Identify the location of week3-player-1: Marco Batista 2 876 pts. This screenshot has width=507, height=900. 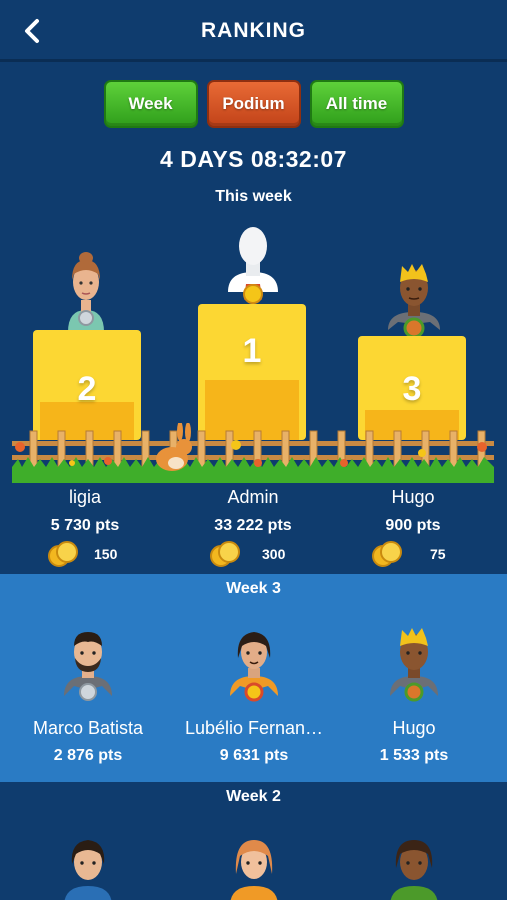
(88, 741).